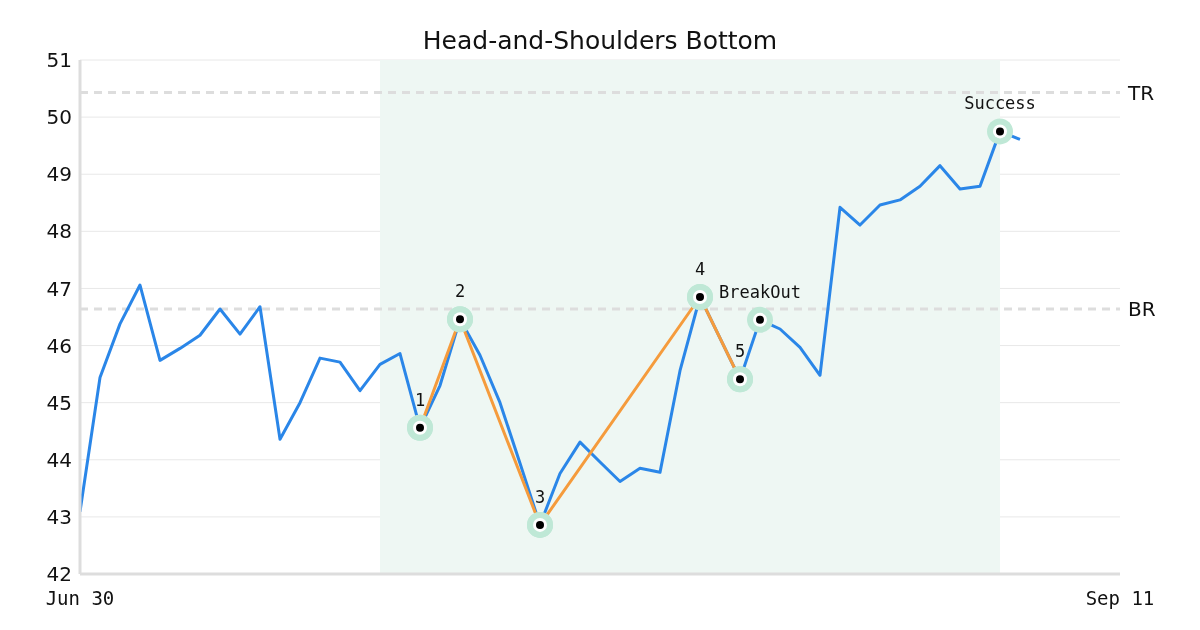 This screenshot has height=630, width=1200. Describe the element at coordinates (59, 516) in the screenshot. I see `y-tick-label: 43` at that location.